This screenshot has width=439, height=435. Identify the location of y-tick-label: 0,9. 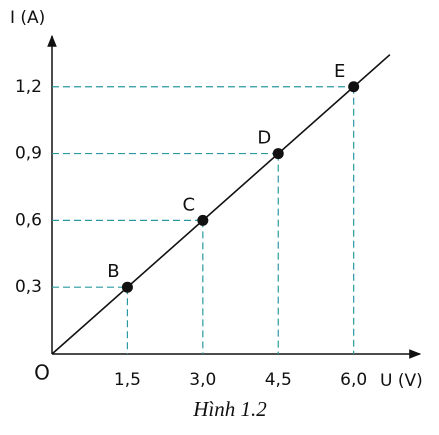
(28, 154).